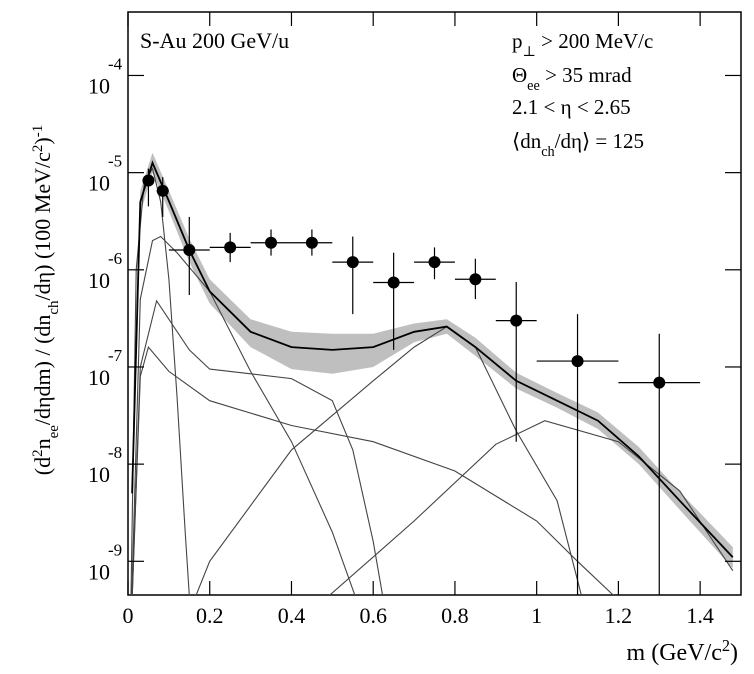 Image resolution: width=754 pixels, height=674 pixels. I want to click on y-tick-exponent: -9, so click(115, 549).